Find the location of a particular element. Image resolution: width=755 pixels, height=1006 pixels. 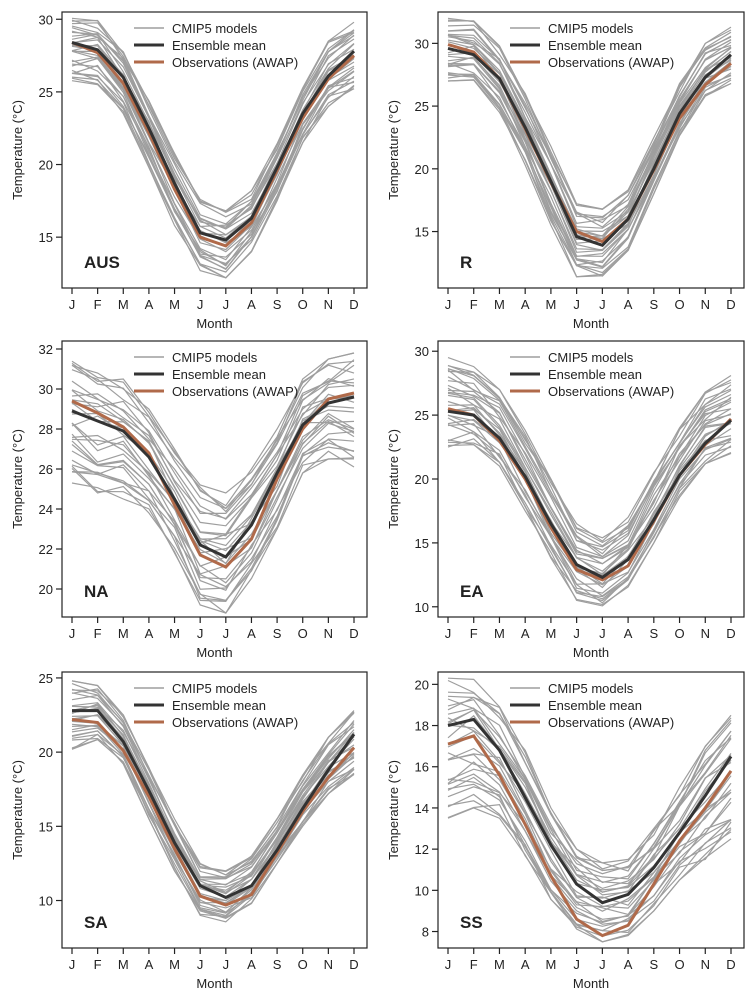

y-tick-label: 10 is located at coordinates (46, 901).